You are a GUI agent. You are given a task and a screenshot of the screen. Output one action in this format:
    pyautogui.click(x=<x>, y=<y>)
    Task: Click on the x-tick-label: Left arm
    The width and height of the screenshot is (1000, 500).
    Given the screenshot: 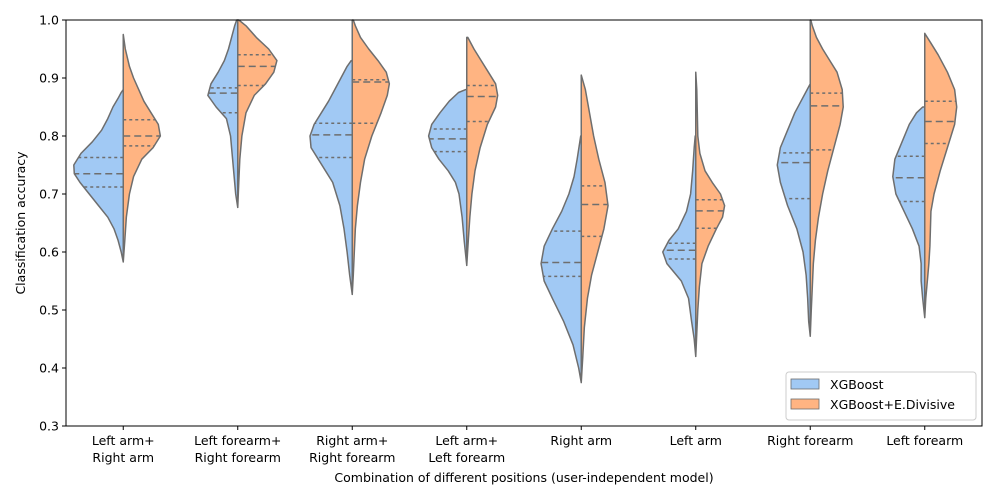 What is the action you would take?
    pyautogui.click(x=696, y=440)
    